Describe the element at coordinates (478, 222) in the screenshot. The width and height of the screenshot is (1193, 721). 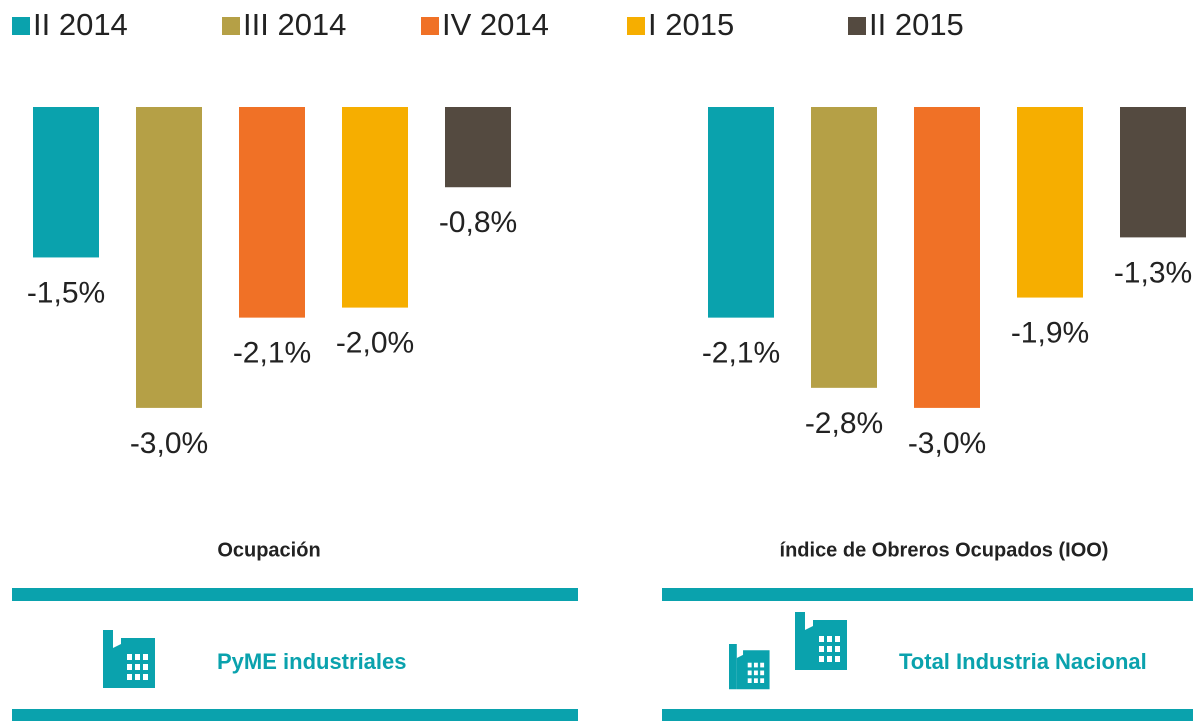
I see `value-label: -0,8%` at that location.